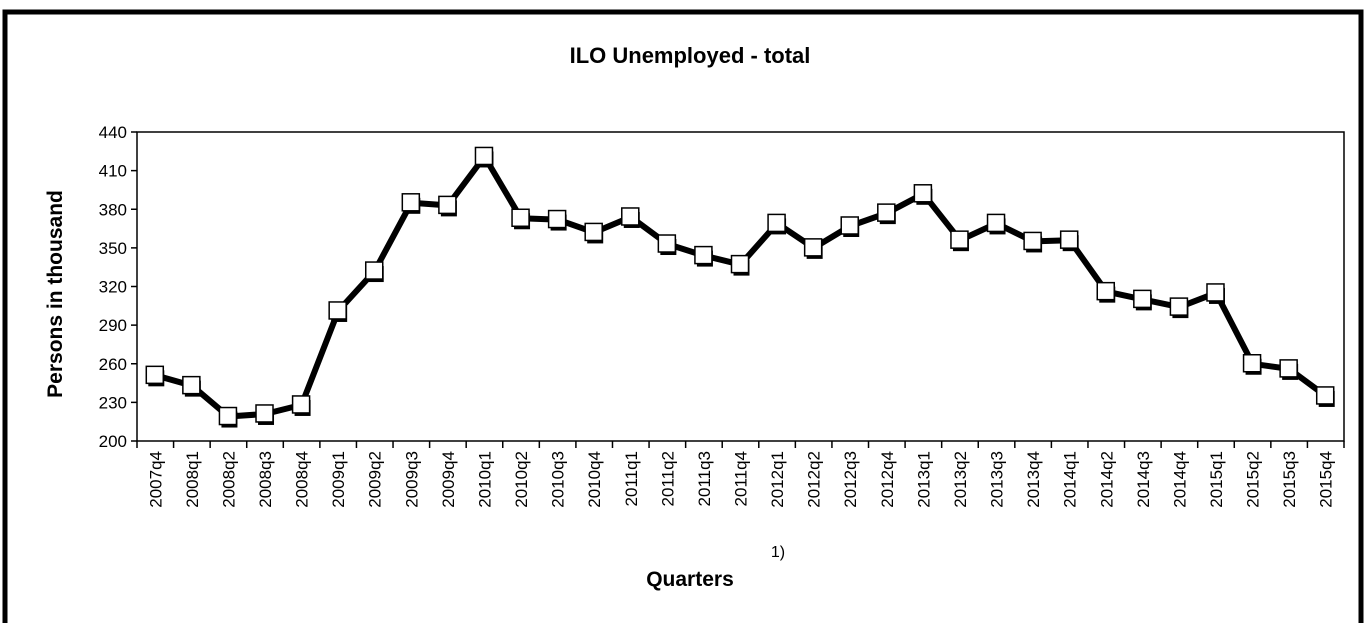 Image resolution: width=1366 pixels, height=628 pixels. I want to click on y-axis: 200 230 260 290 320 350 380 410 440, so click(118, 287).